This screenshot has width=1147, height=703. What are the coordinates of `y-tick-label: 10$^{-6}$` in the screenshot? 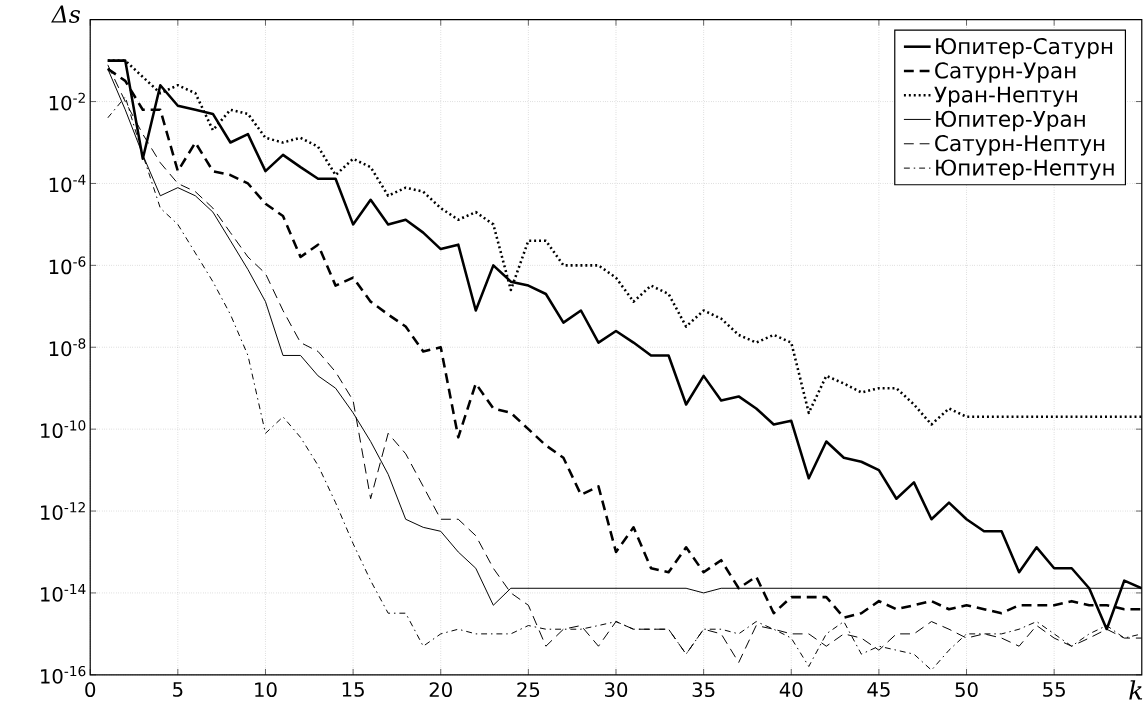 It's located at (67, 265).